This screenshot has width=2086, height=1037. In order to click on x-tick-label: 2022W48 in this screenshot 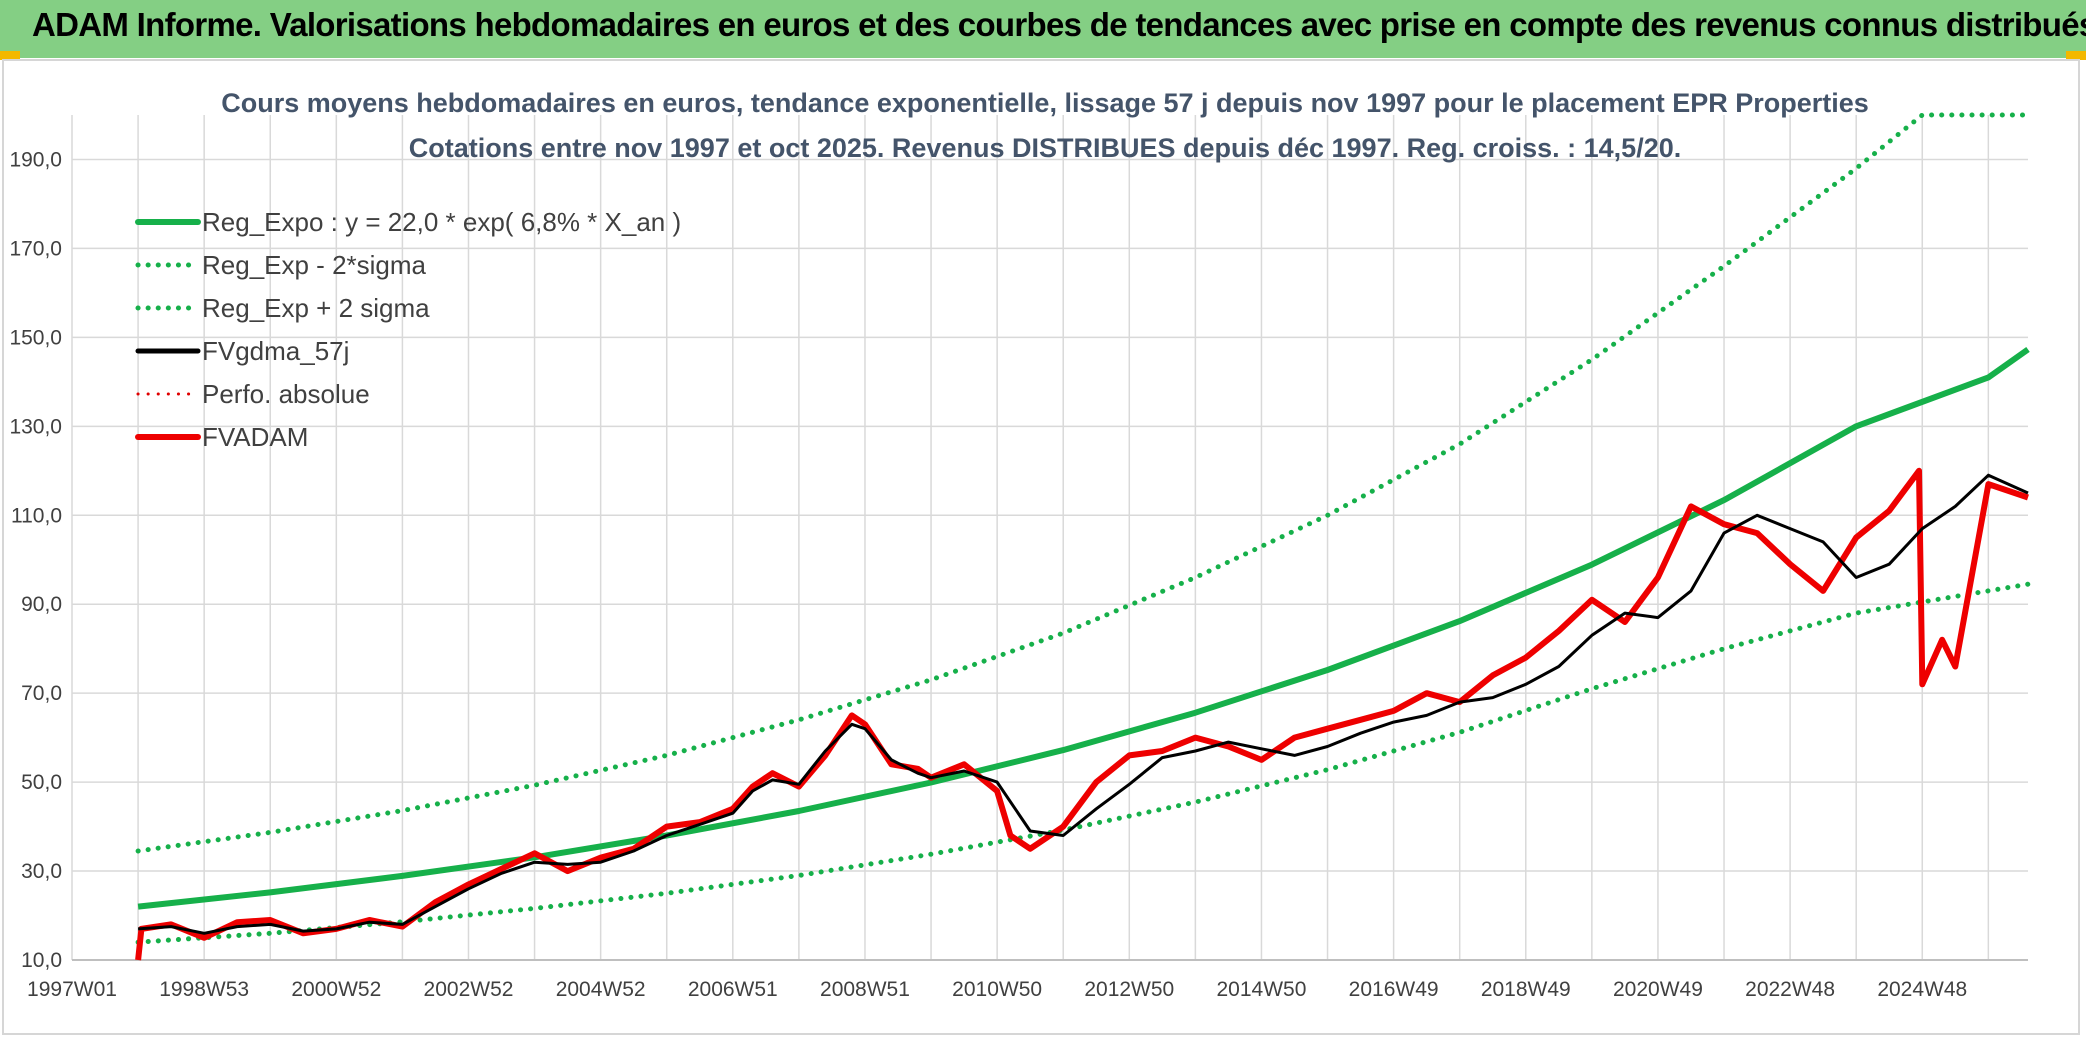, I will do `click(1790, 989)`.